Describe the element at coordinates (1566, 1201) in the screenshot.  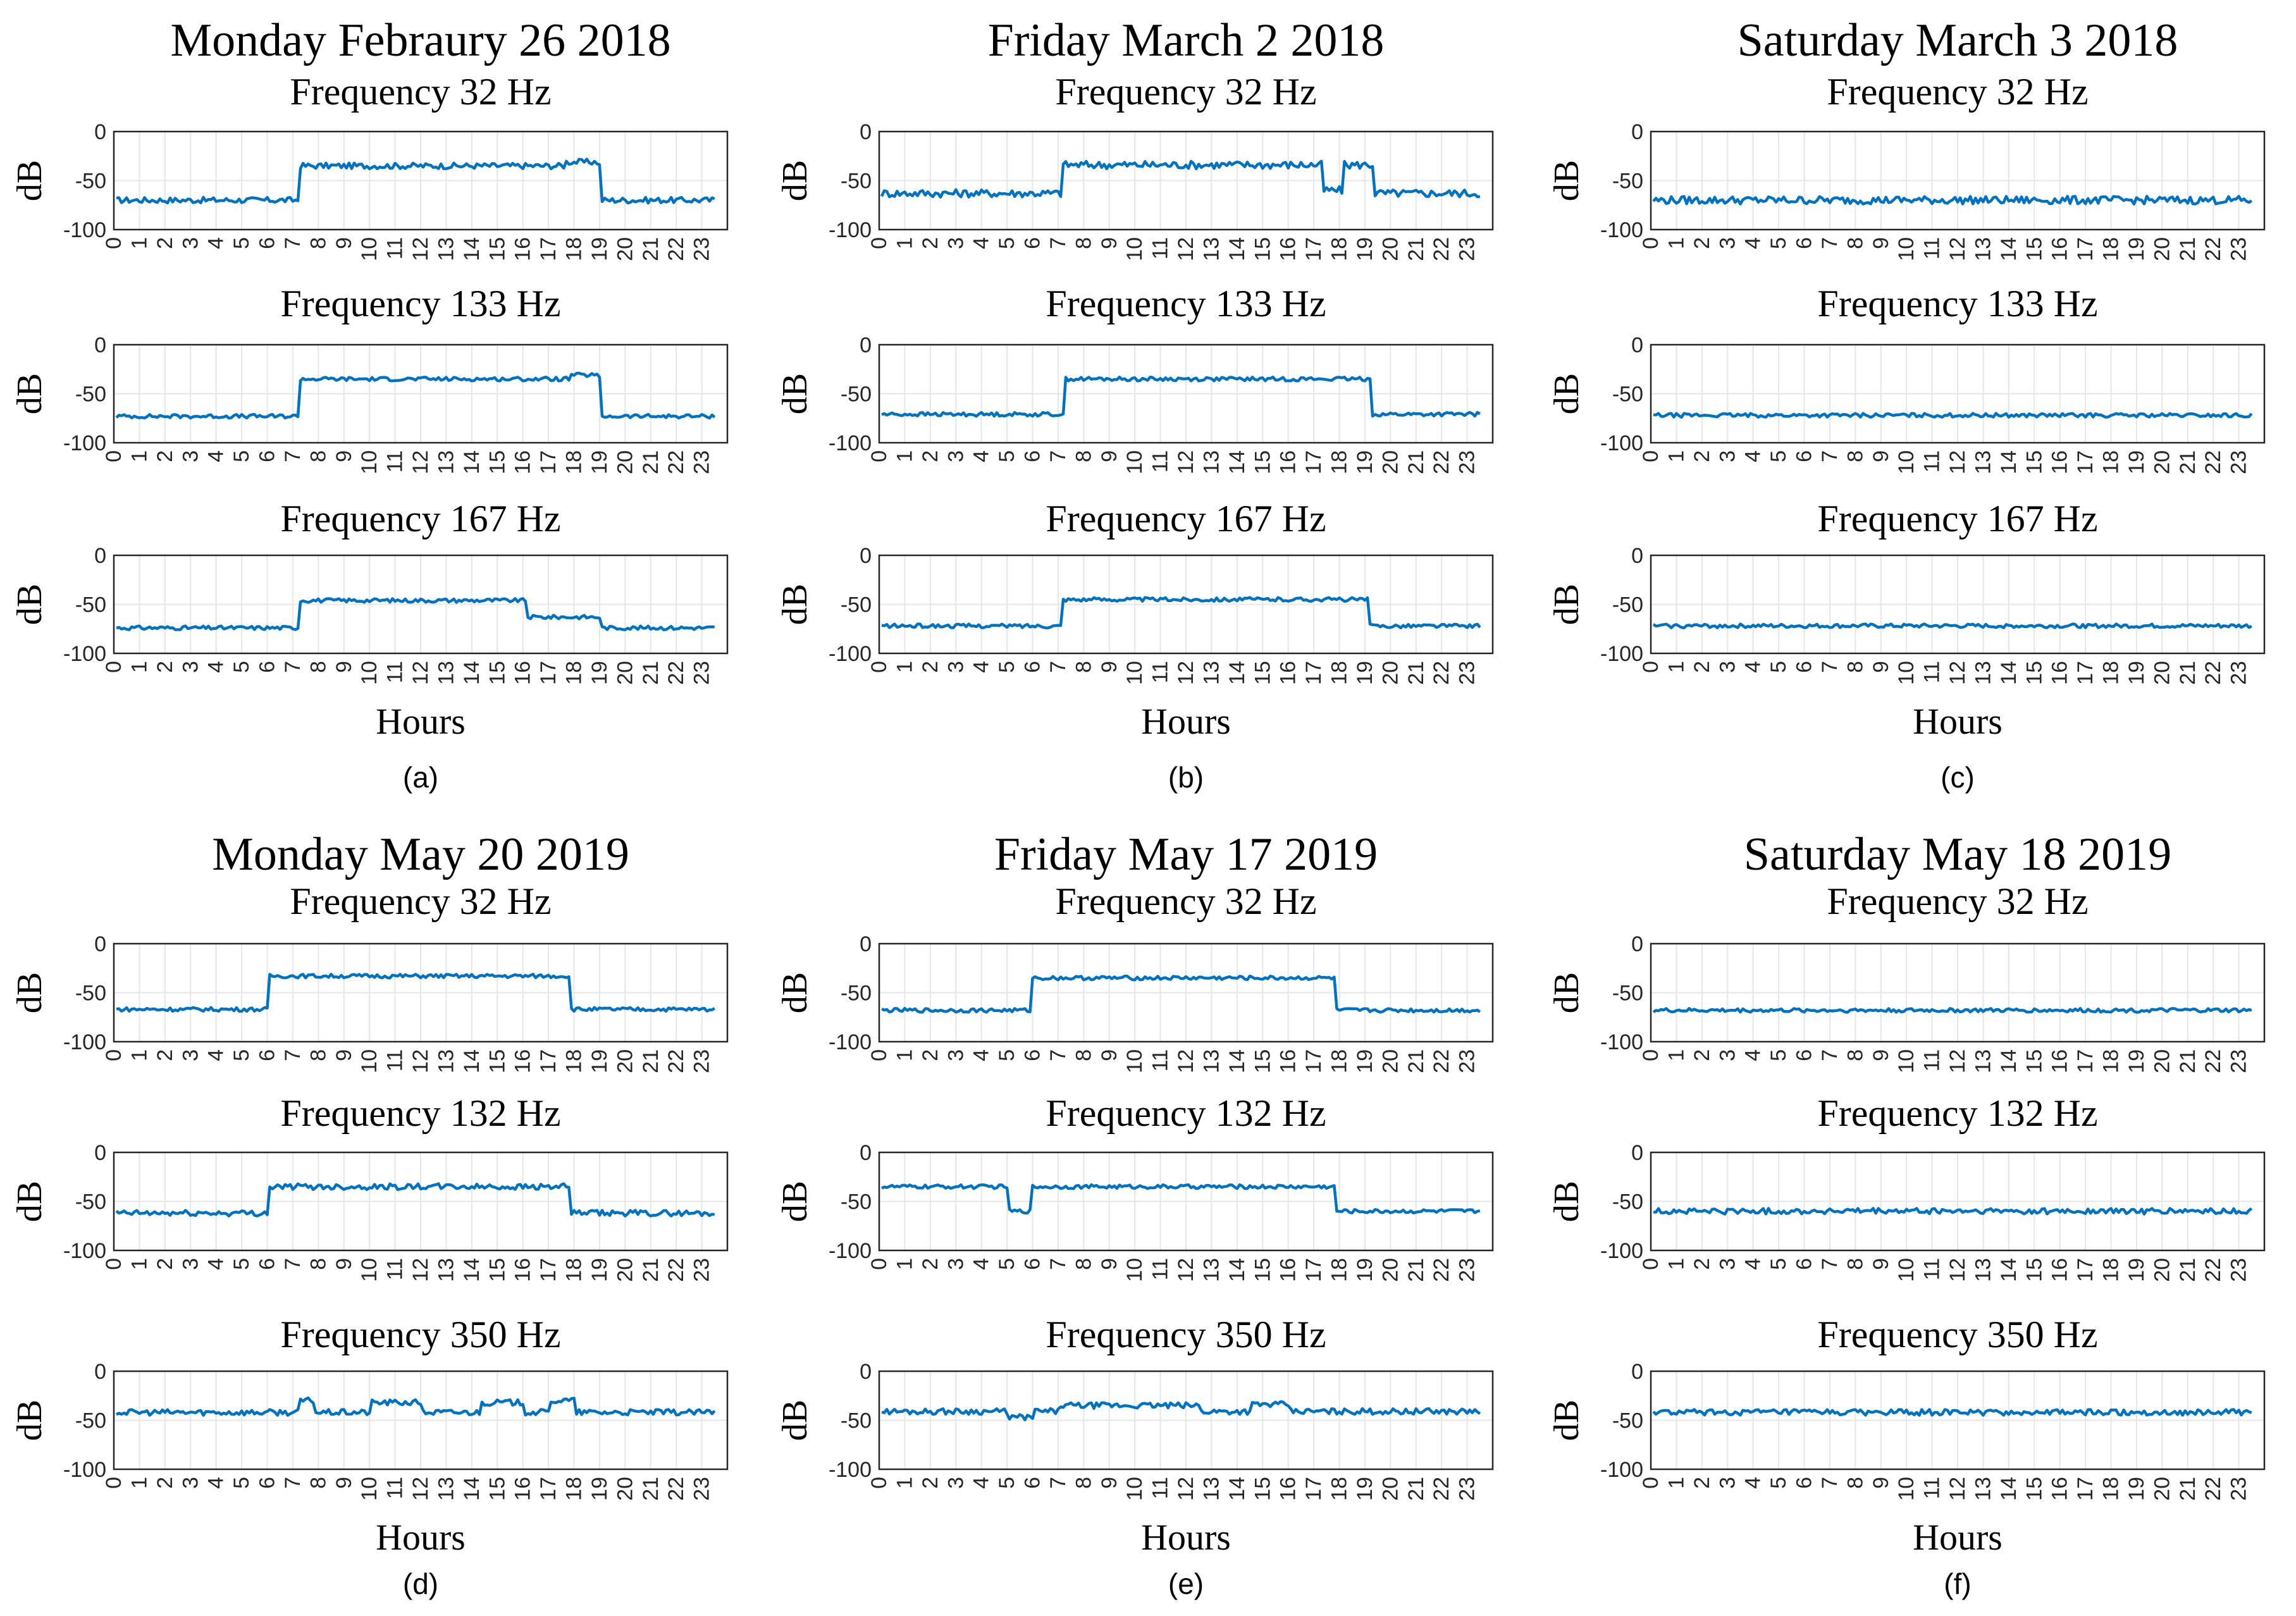
I see `y-axis-label: dB` at that location.